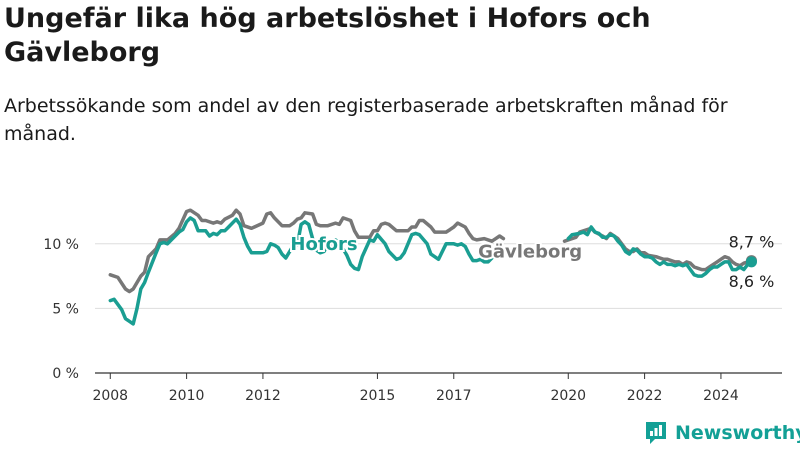 This screenshot has width=800, height=450. Describe the element at coordinates (645, 396) in the screenshot. I see `x-tick-label: 2022` at that location.